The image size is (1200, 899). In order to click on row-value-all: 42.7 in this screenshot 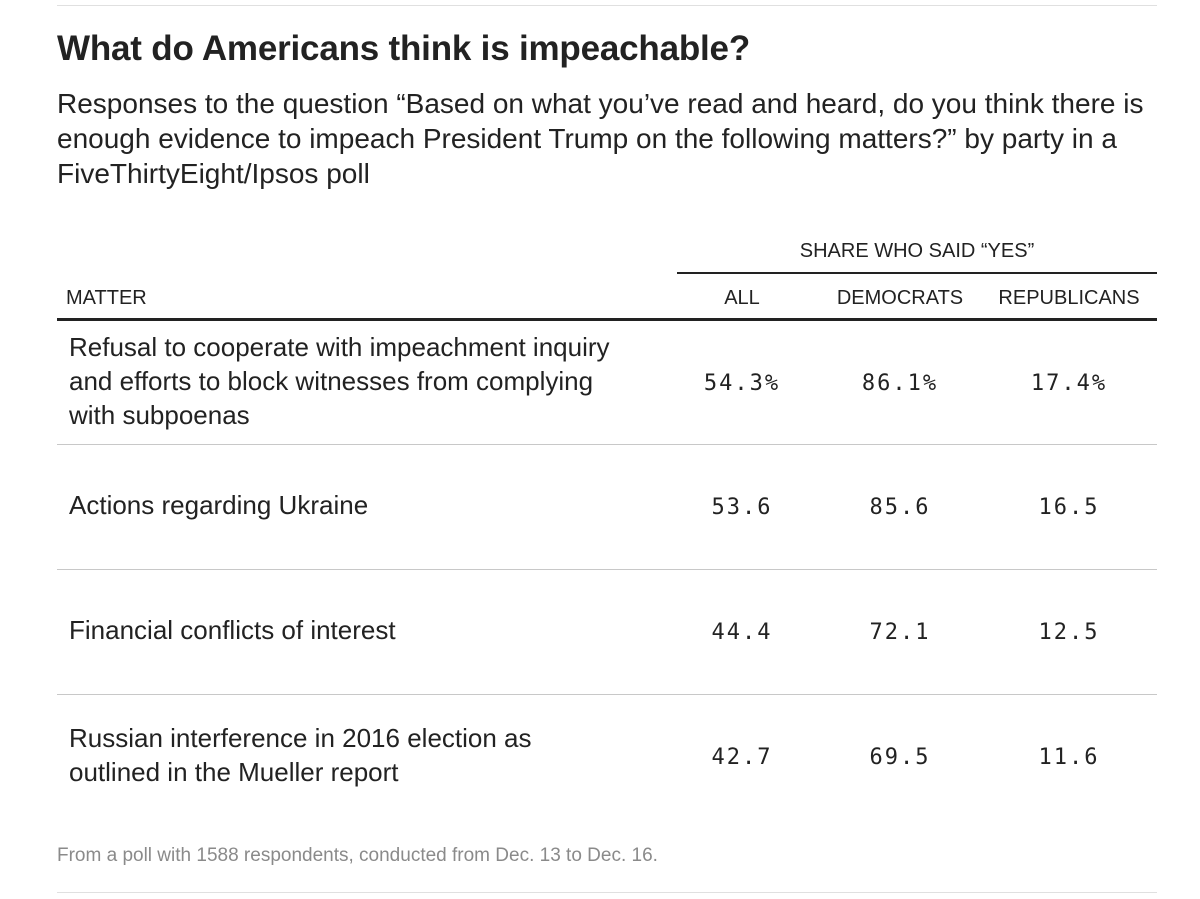, I will do `click(742, 757)`.